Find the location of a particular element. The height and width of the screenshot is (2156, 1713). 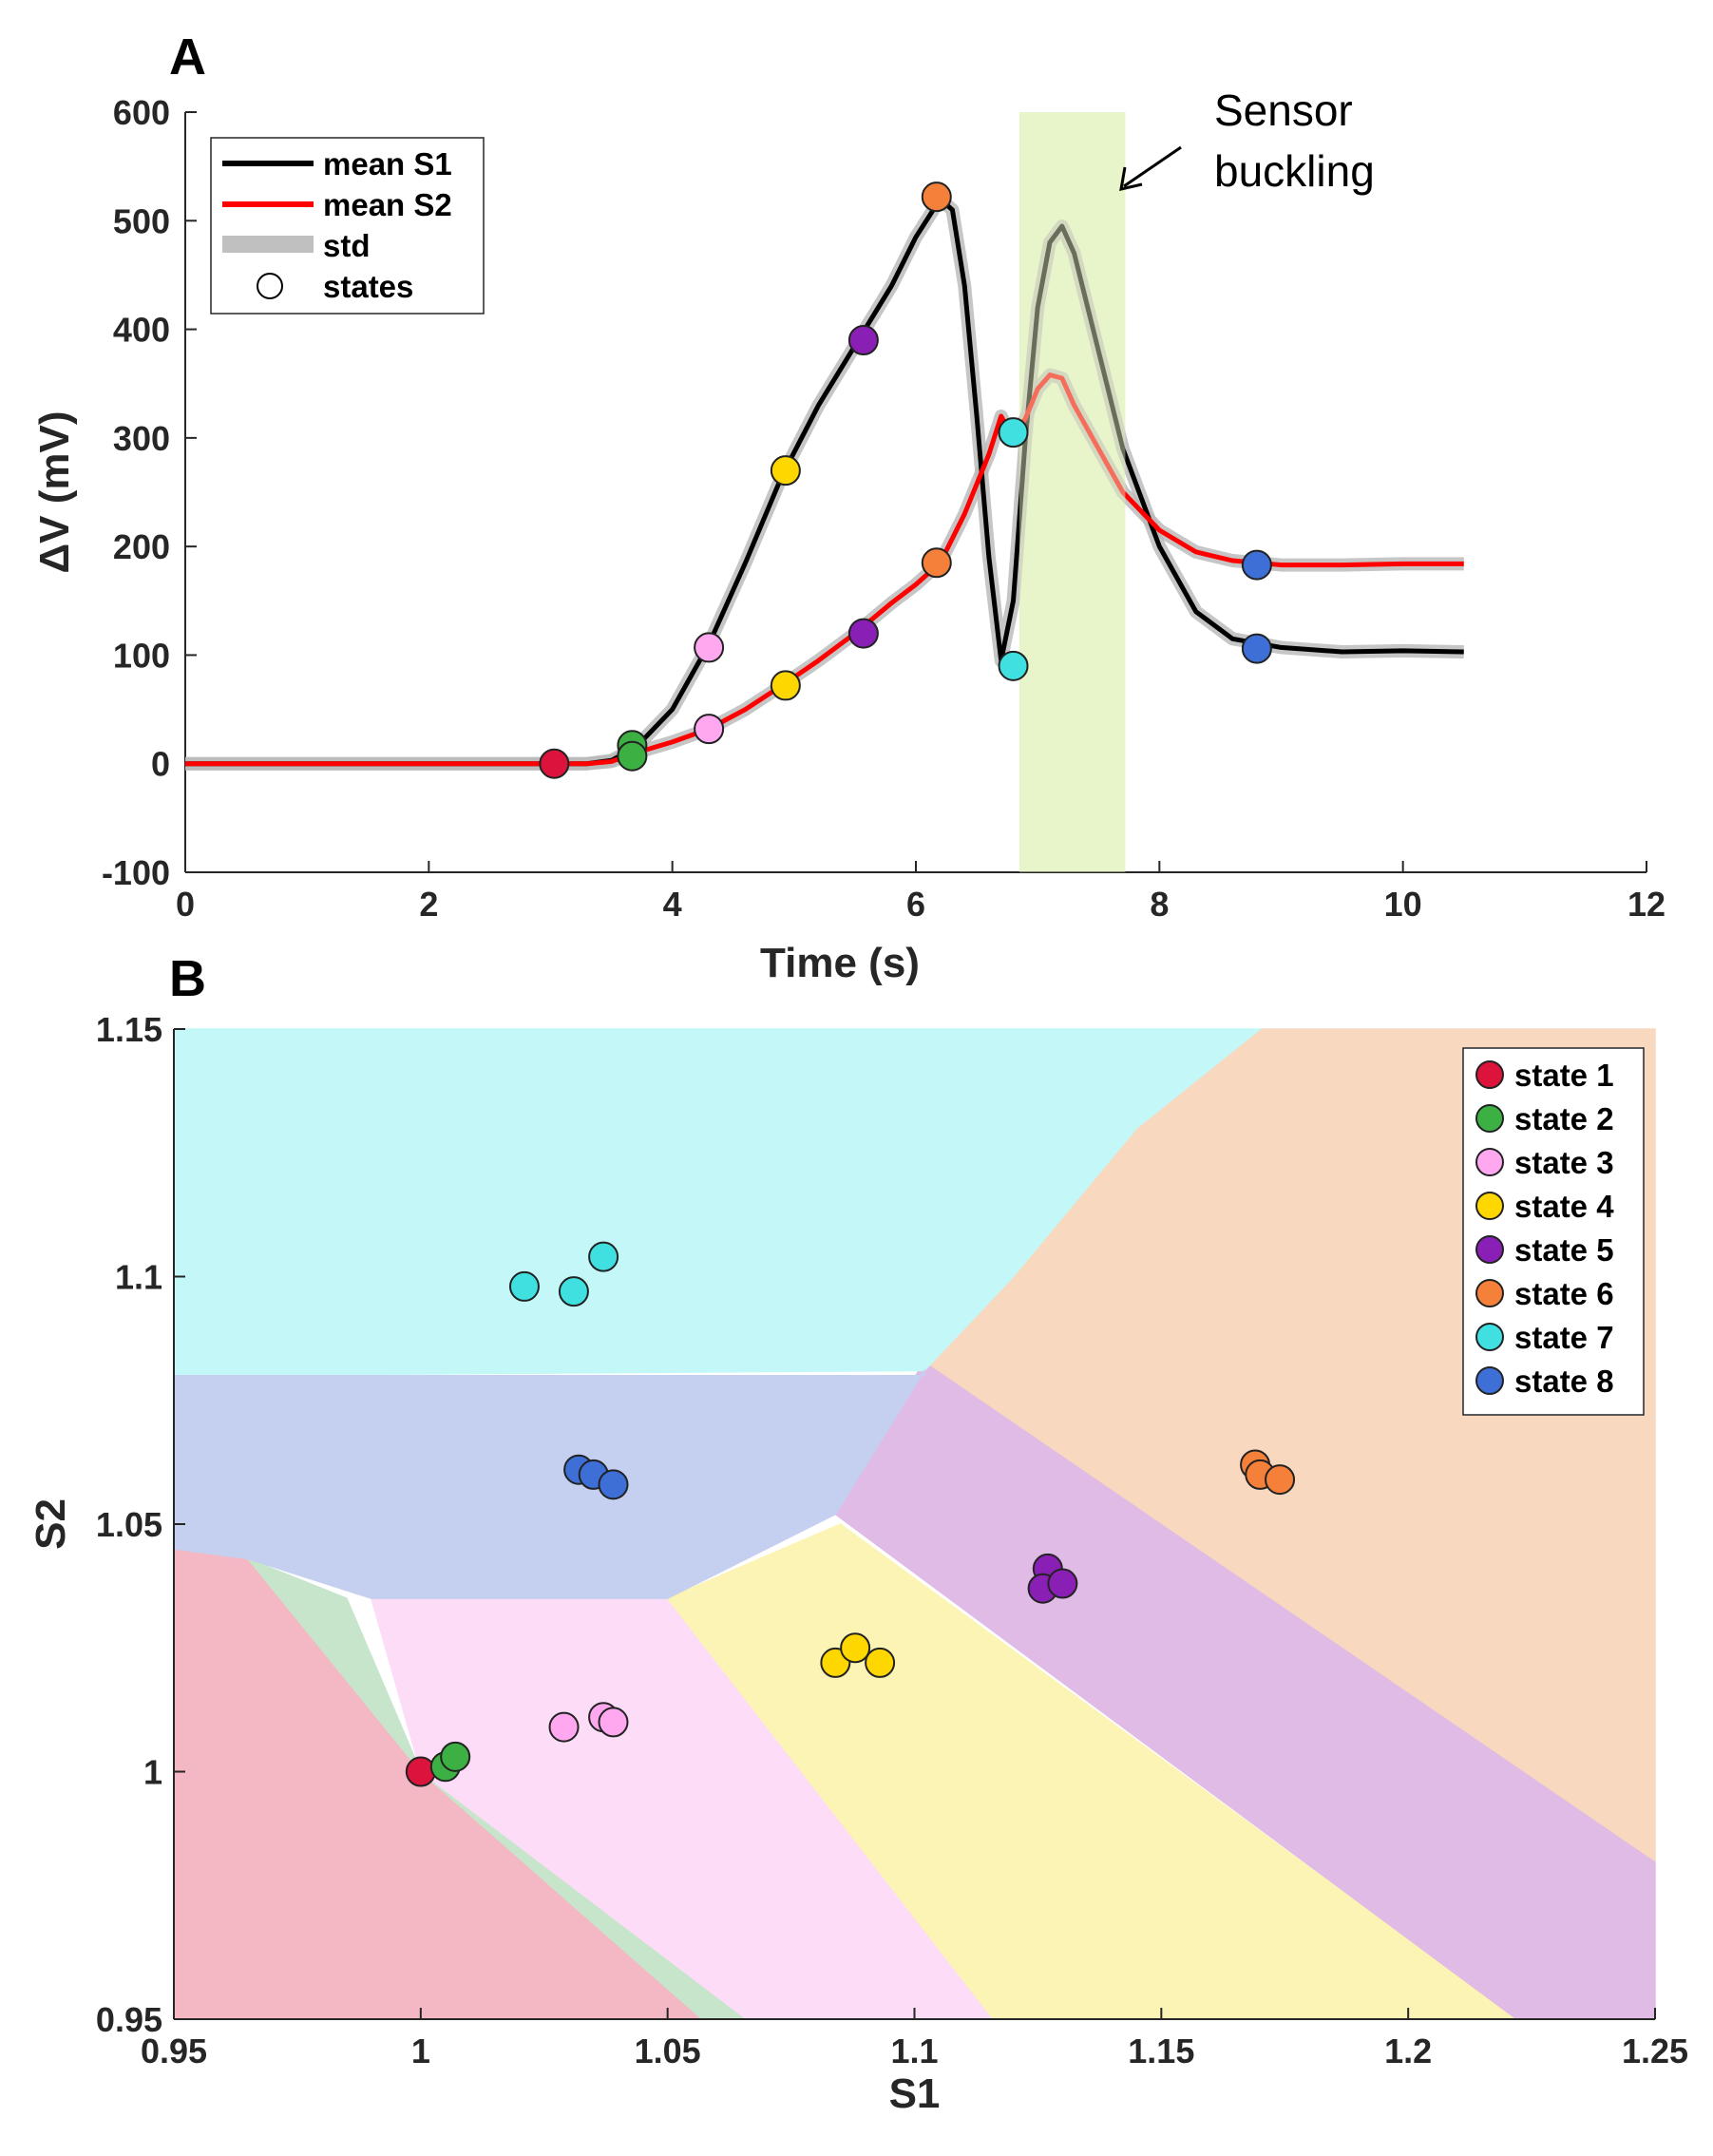

x-tick-label: 1.05 is located at coordinates (668, 2051).